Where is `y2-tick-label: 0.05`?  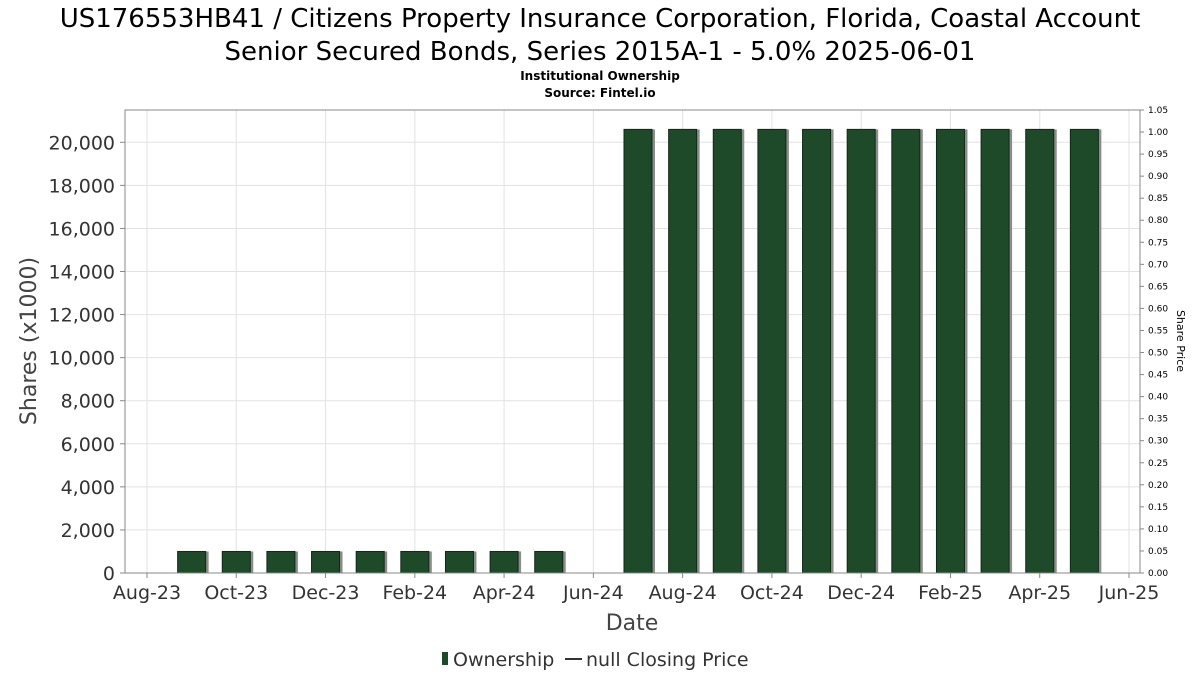 y2-tick-label: 0.05 is located at coordinates (1158, 552).